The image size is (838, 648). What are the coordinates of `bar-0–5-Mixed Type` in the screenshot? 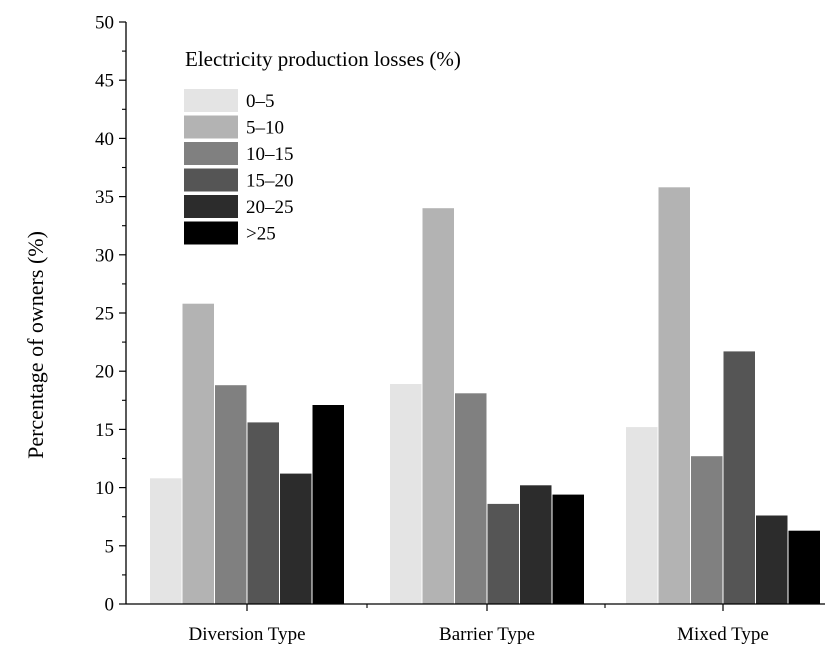 It's located at (642, 515).